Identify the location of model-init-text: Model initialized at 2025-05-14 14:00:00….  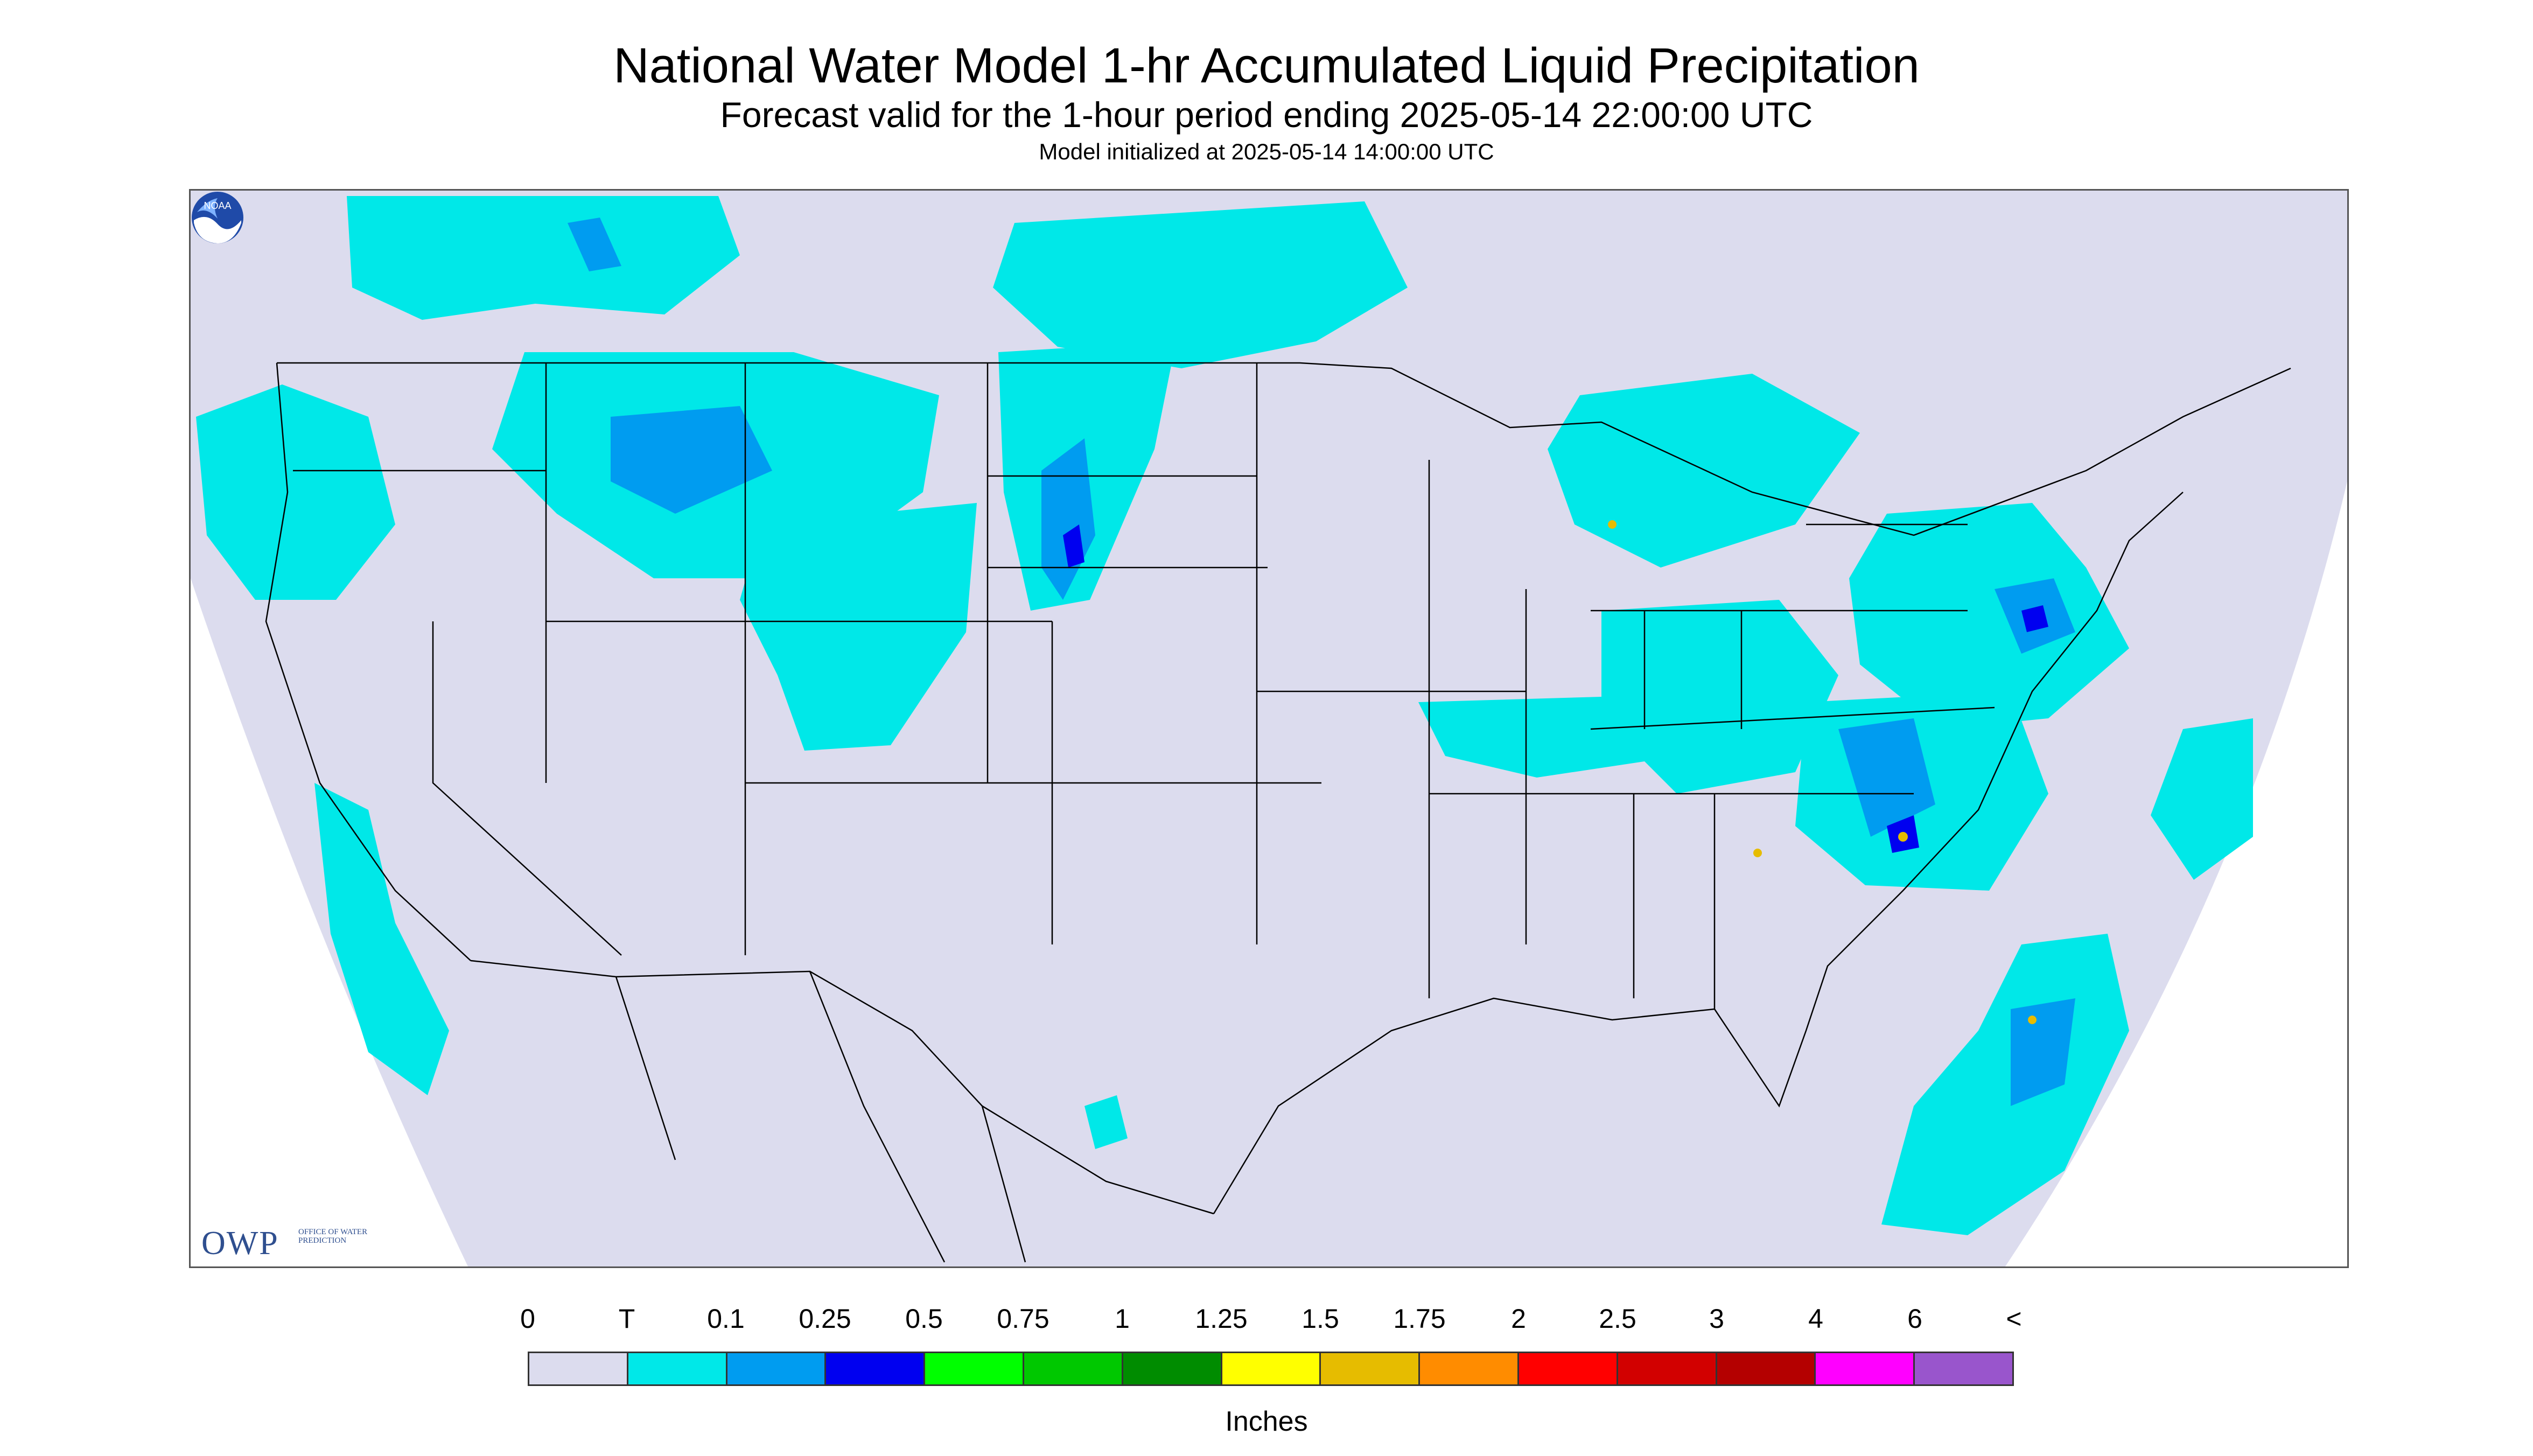
(1266, 151).